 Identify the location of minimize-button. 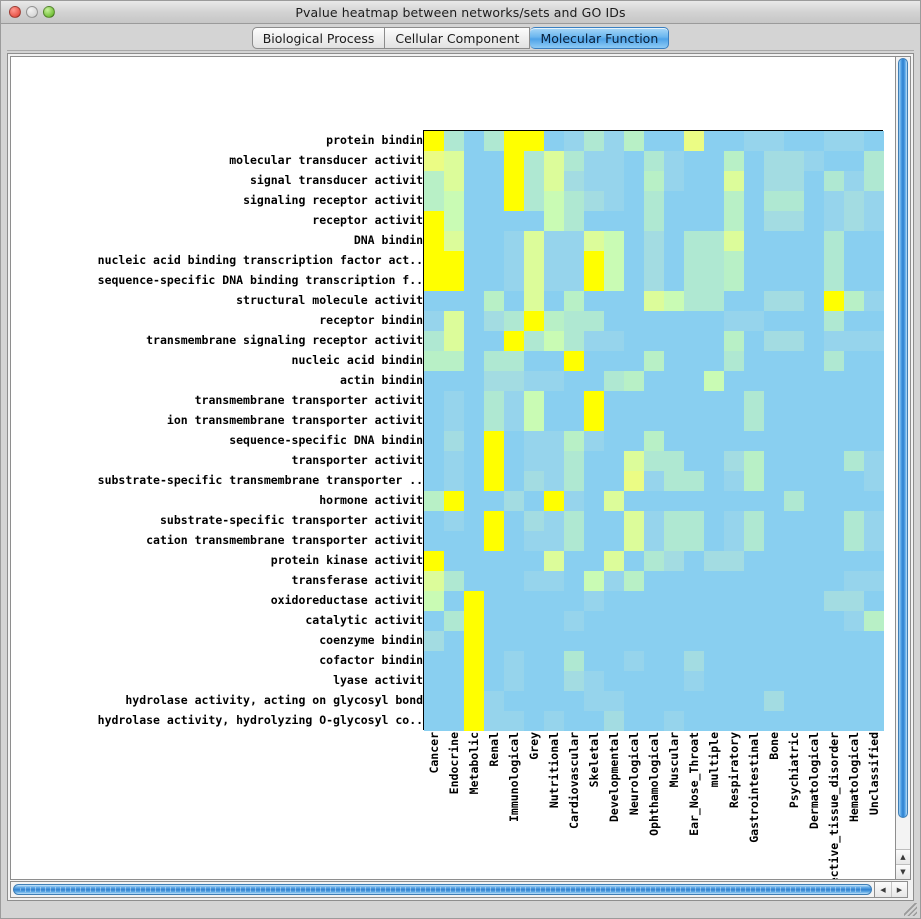
(32, 12).